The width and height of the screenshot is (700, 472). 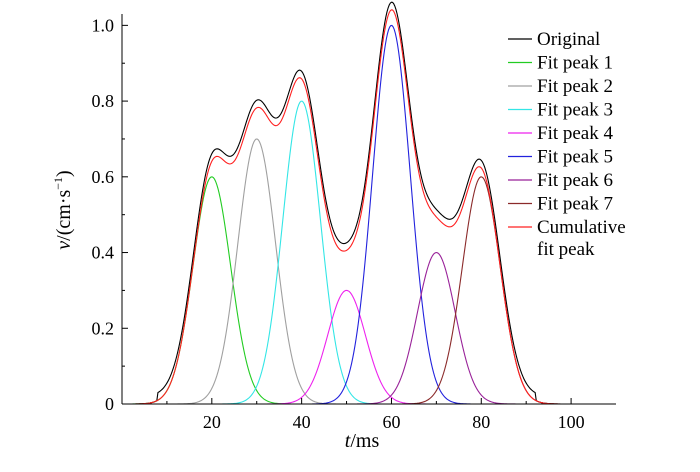 I want to click on x-tick-label: 20, so click(x=212, y=422).